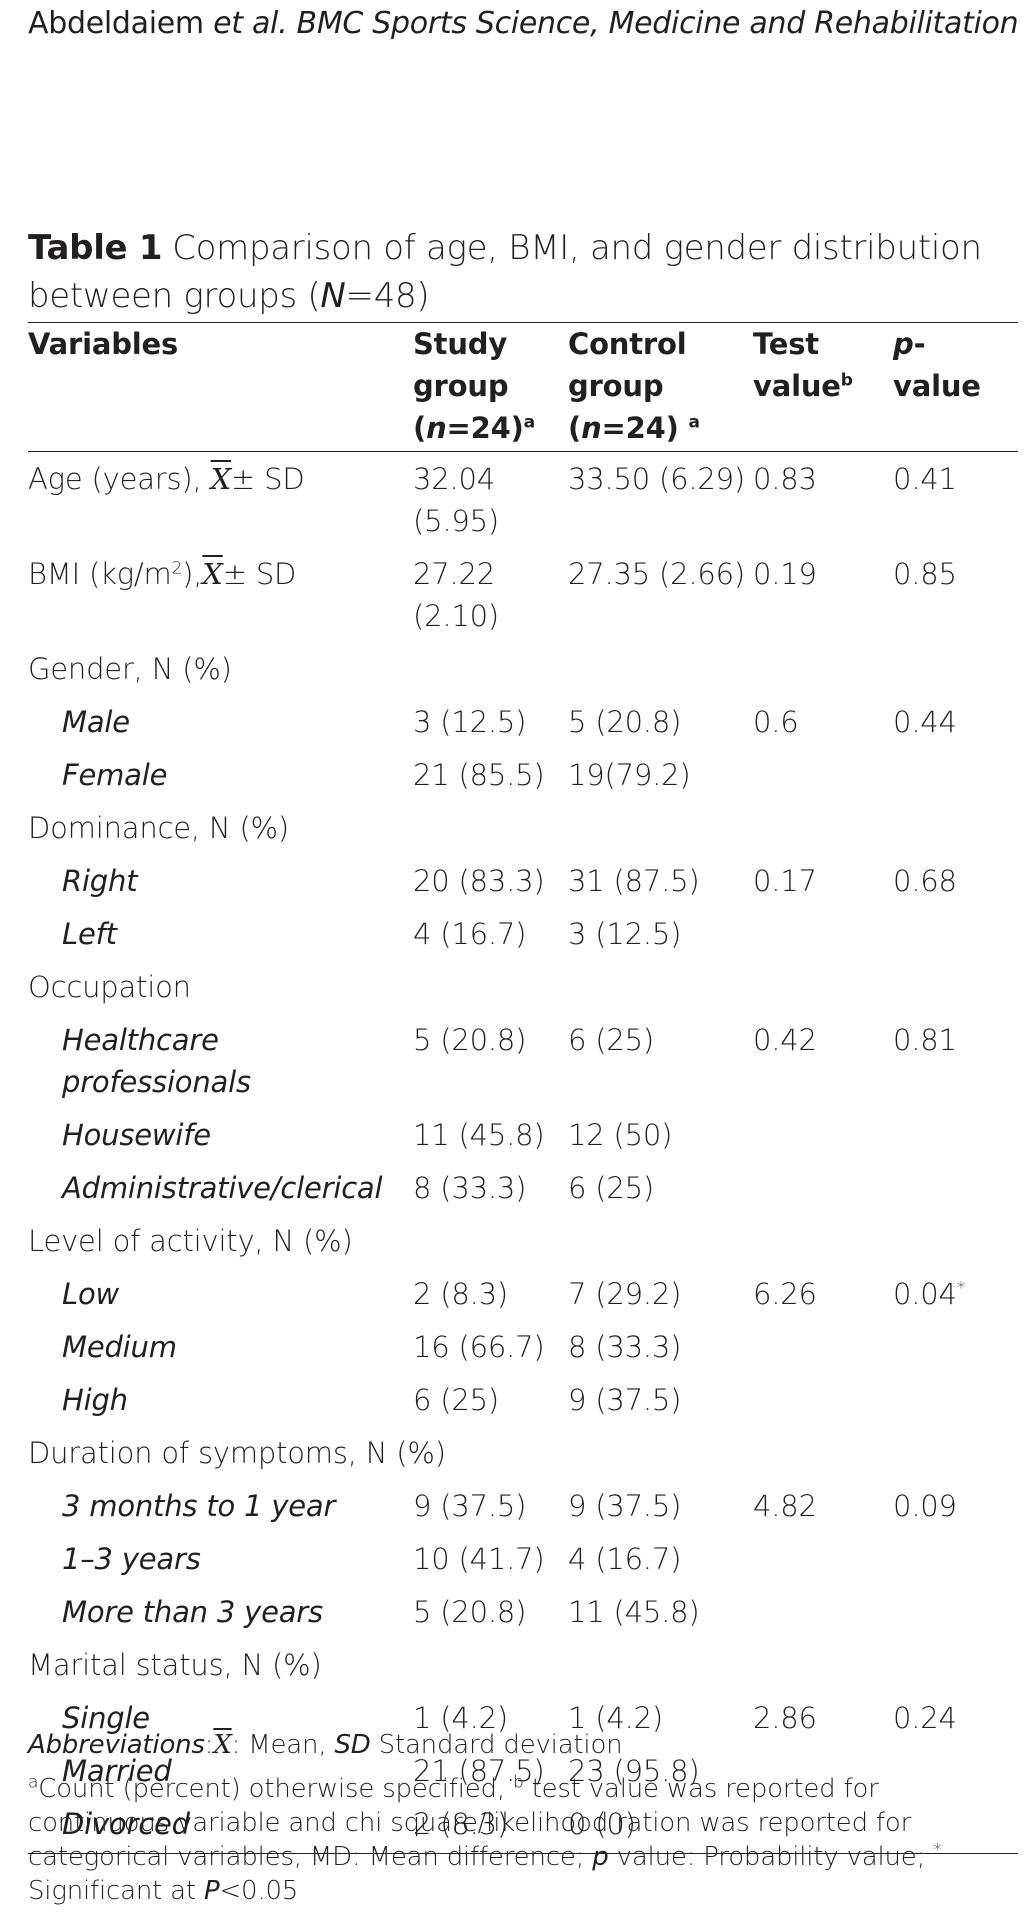  I want to click on section-label: Level of activity, N (%), so click(190, 1241).